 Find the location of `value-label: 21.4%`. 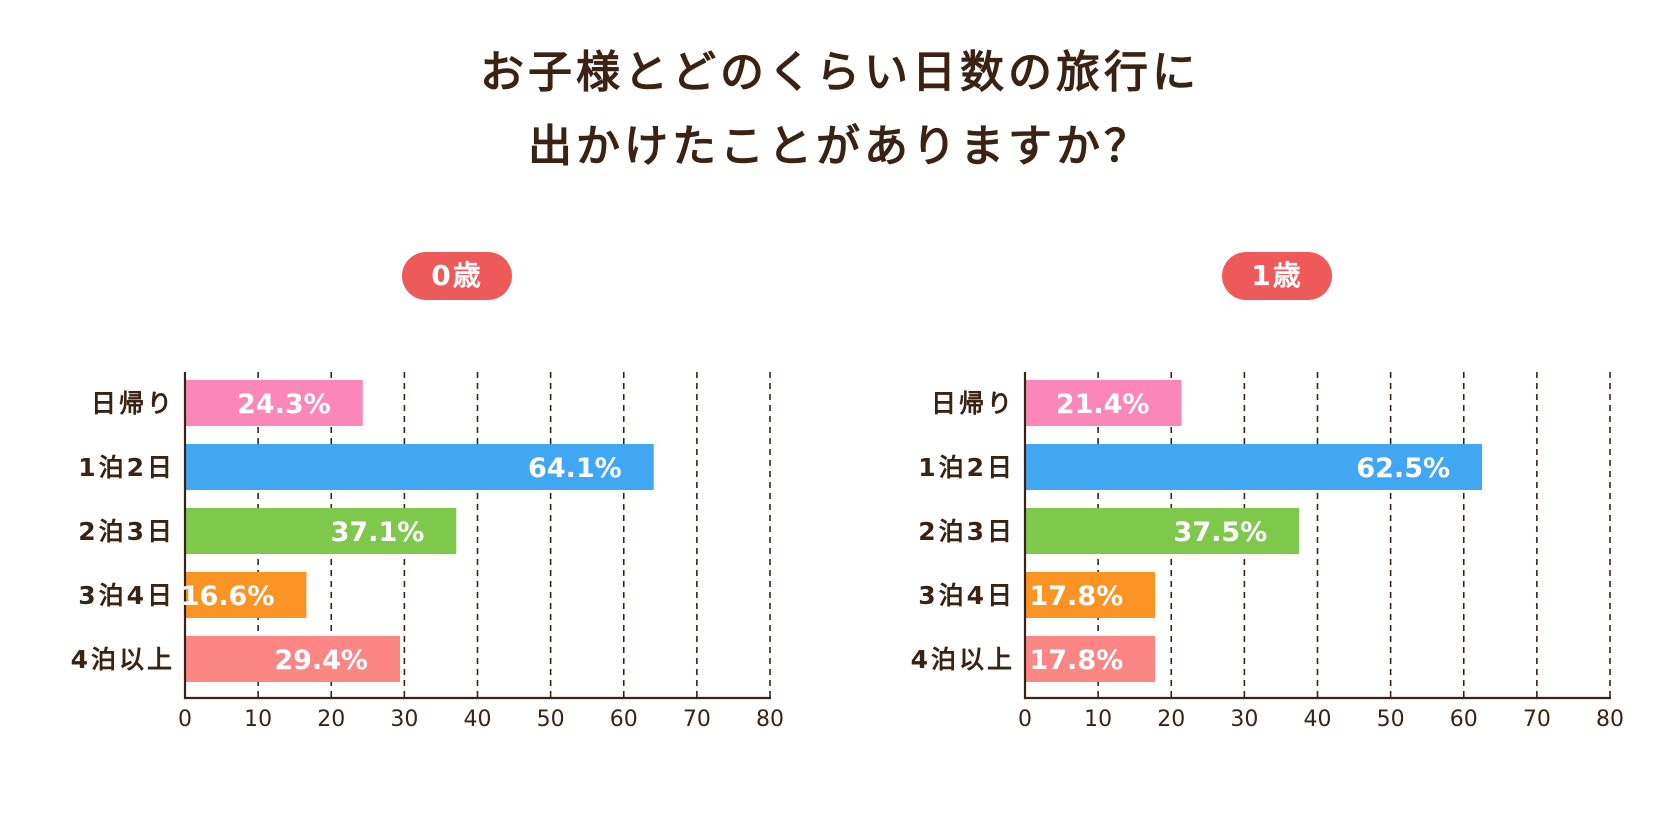

value-label: 21.4% is located at coordinates (1103, 404).